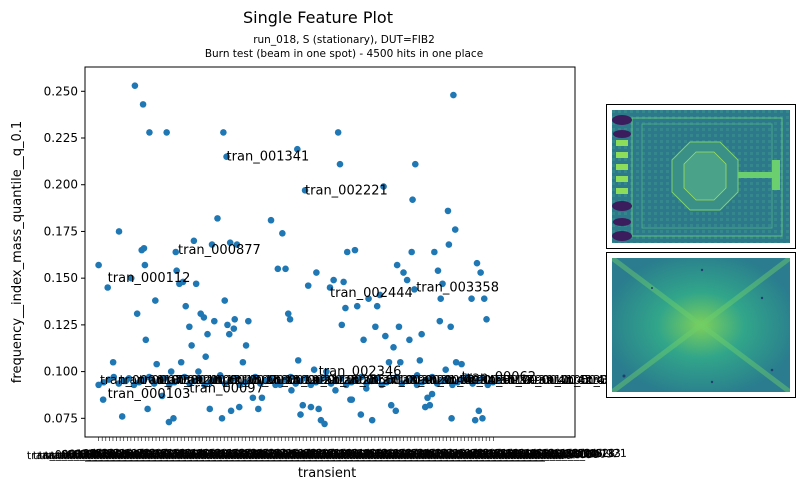  Describe the element at coordinates (407, 454) in the screenshot. I see `x-tick-label: tran_000402` at that location.